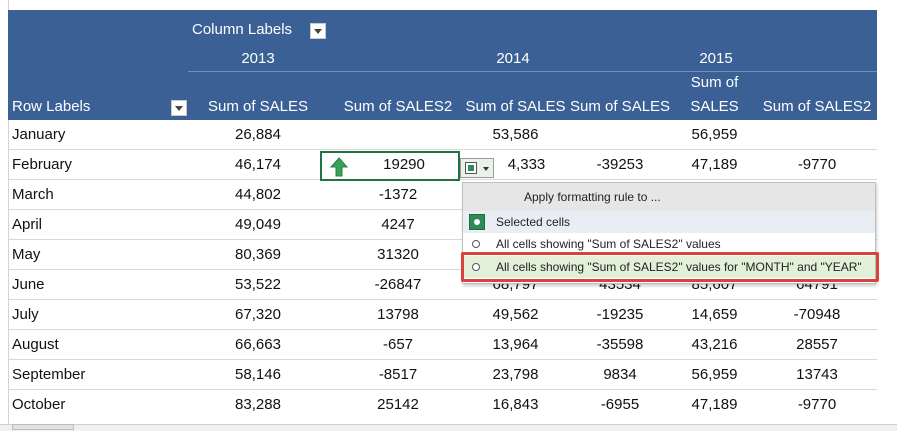 This screenshot has width=897, height=431. What do you see at coordinates (398, 254) in the screenshot?
I see `value-cell: 31320` at bounding box center [398, 254].